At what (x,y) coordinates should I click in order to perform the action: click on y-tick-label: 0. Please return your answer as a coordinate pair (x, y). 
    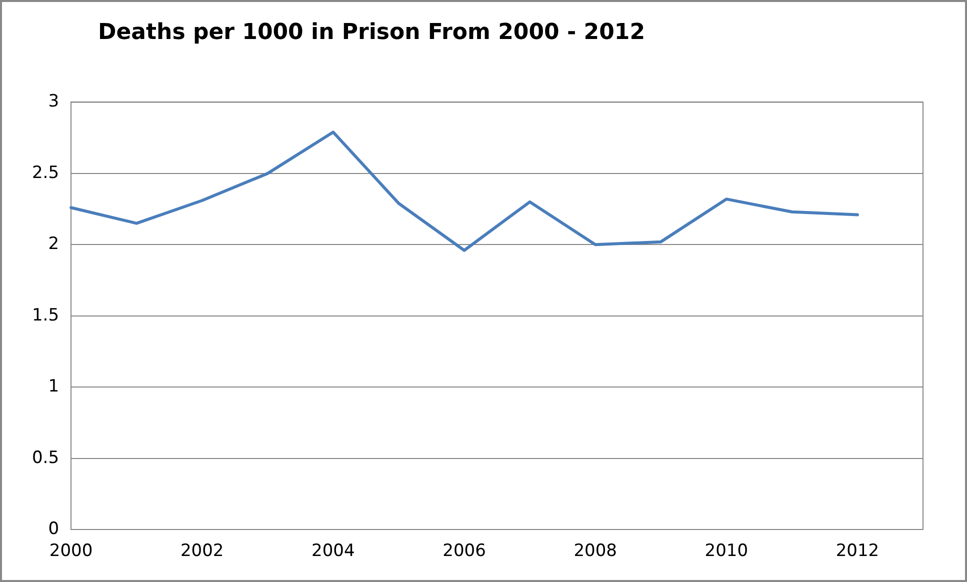
    Looking at the image, I should click on (54, 529).